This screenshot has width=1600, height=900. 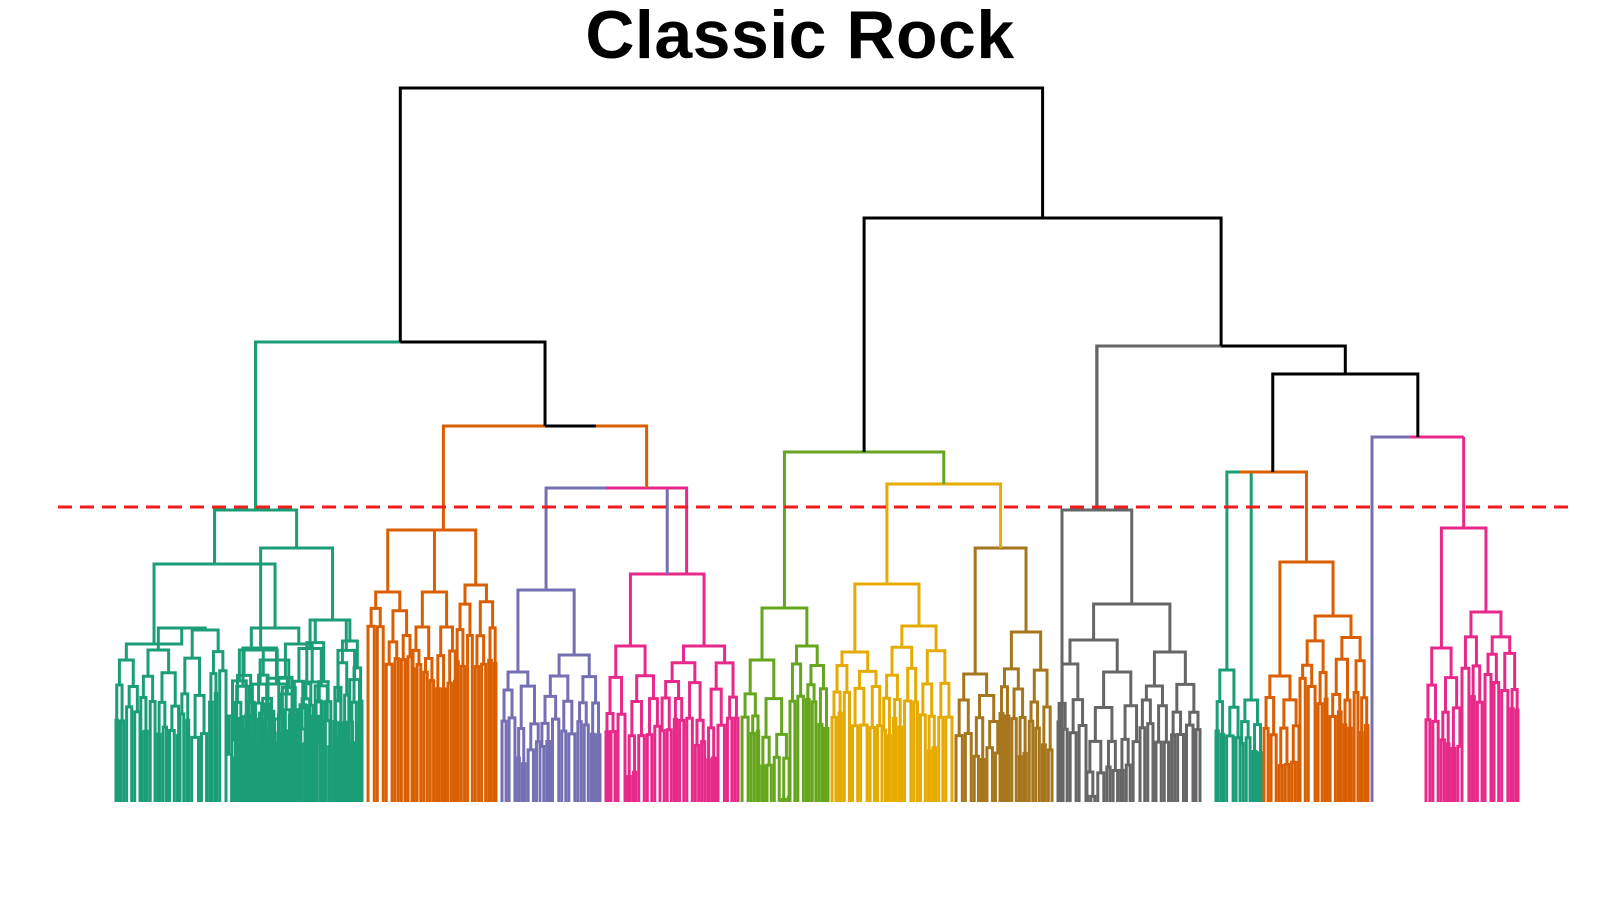 I want to click on trunk-root, so click(x=721, y=214).